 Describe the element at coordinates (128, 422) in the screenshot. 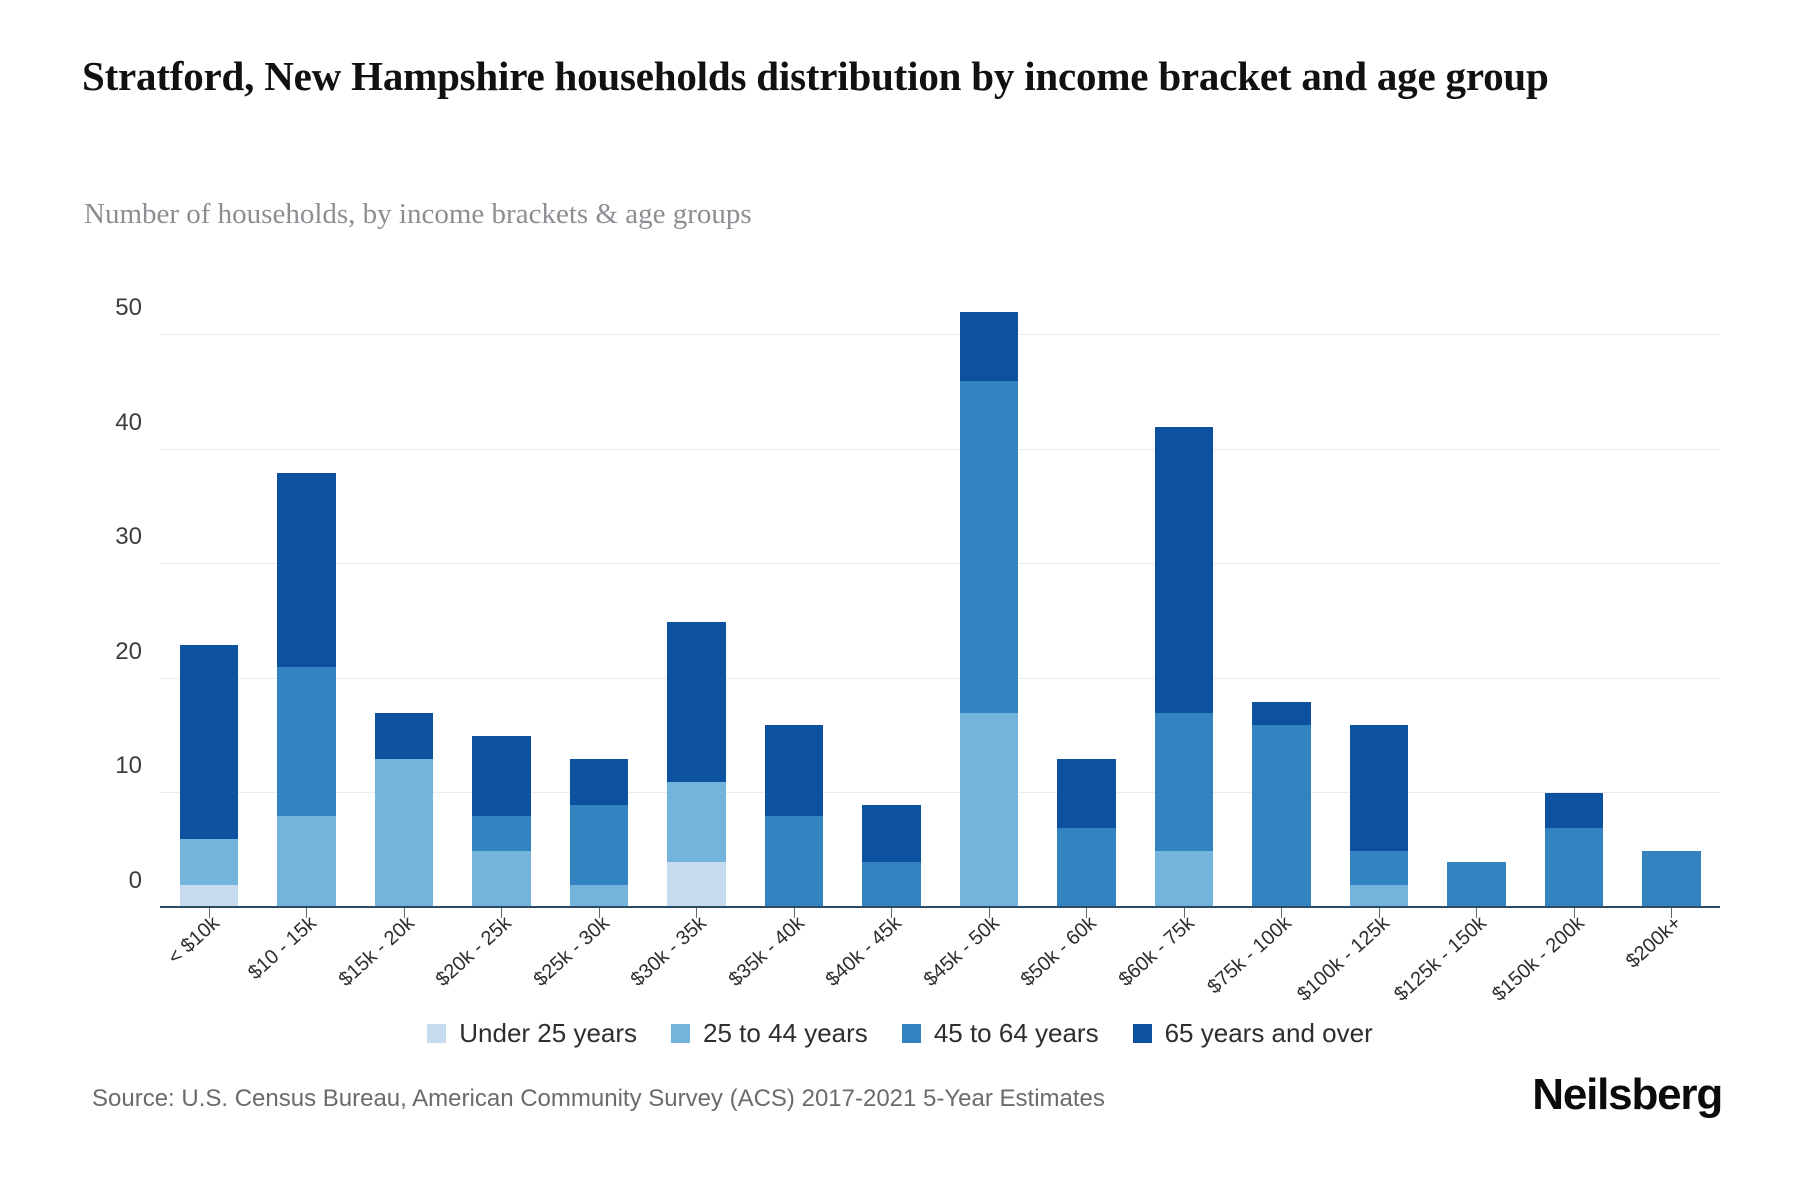

I see `y-axis-tick-label: 40` at that location.